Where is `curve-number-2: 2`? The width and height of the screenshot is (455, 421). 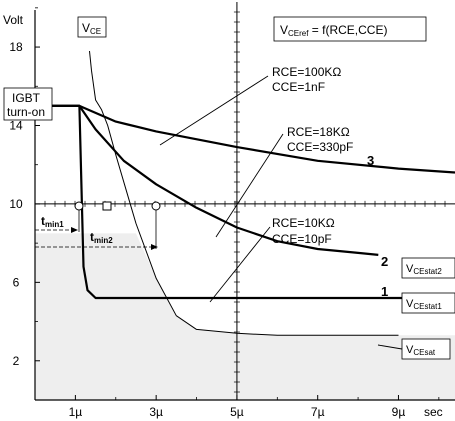 curve-number-2: 2 is located at coordinates (384, 261).